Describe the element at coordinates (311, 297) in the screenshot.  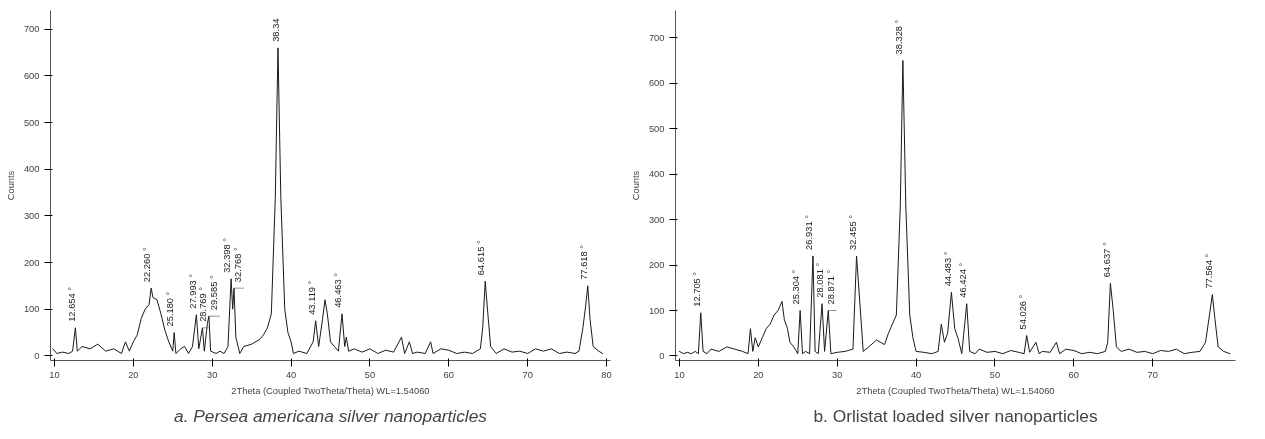
I see `annotation: 43.119 °` at that location.